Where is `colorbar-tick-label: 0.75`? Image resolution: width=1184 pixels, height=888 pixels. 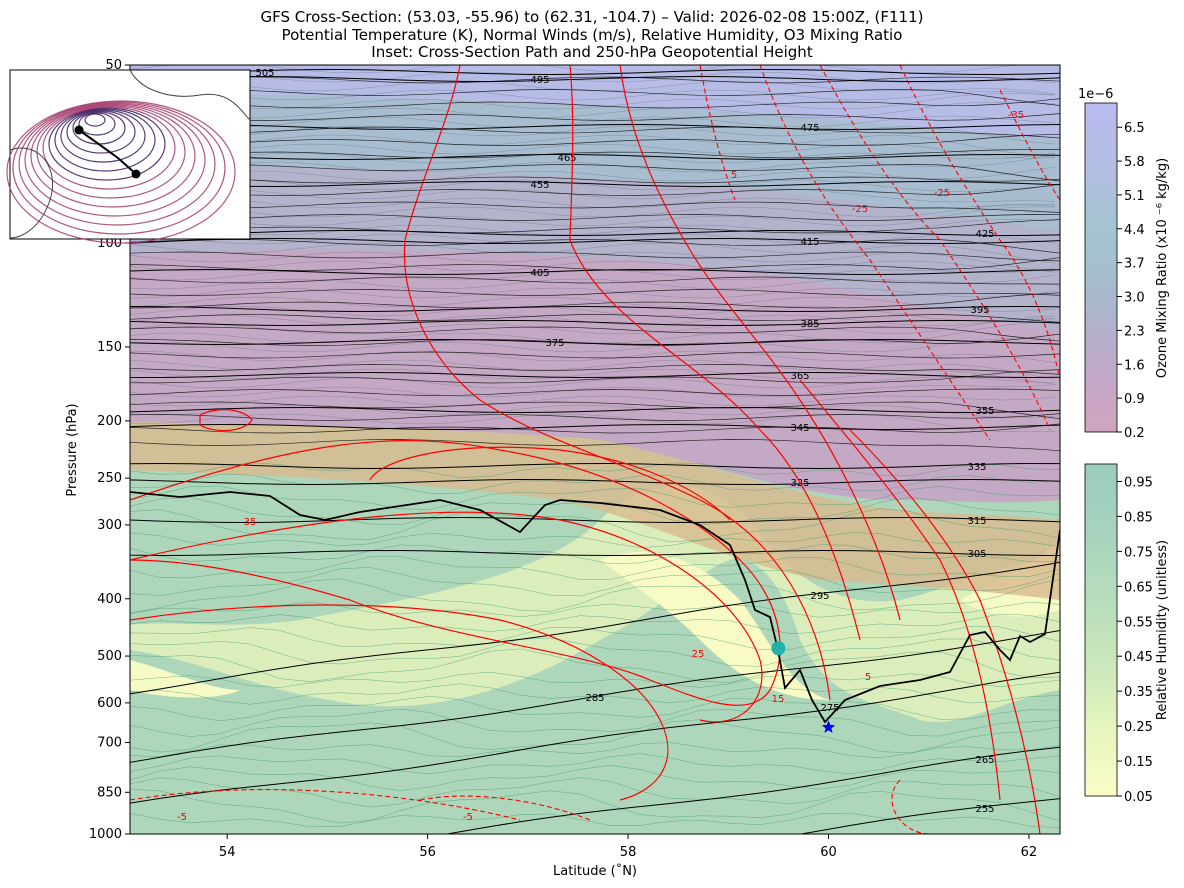
colorbar-tick-label: 0.75 is located at coordinates (1138, 552).